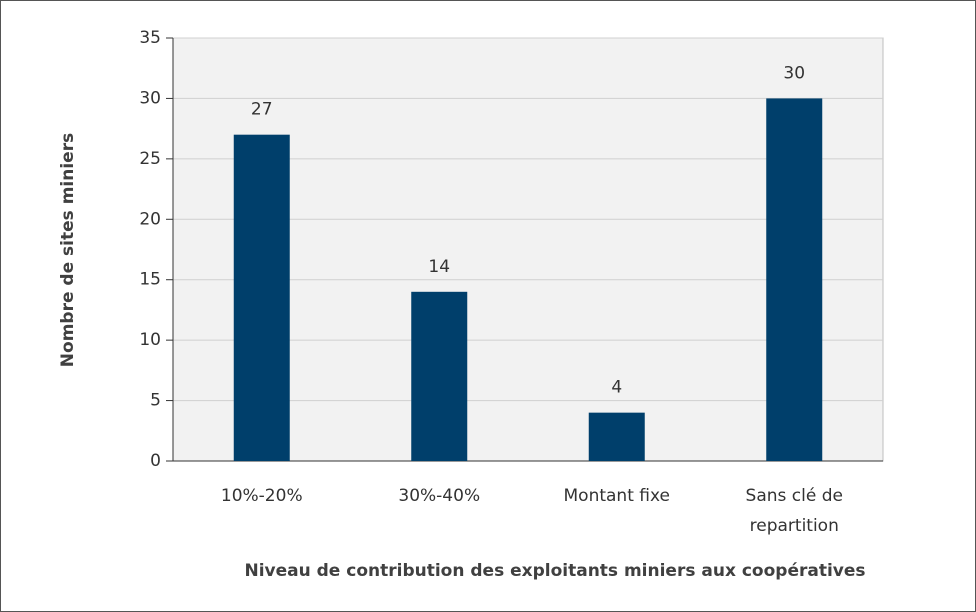 The height and width of the screenshot is (612, 976). What do you see at coordinates (616, 388) in the screenshot?
I see `data-label: 4` at bounding box center [616, 388].